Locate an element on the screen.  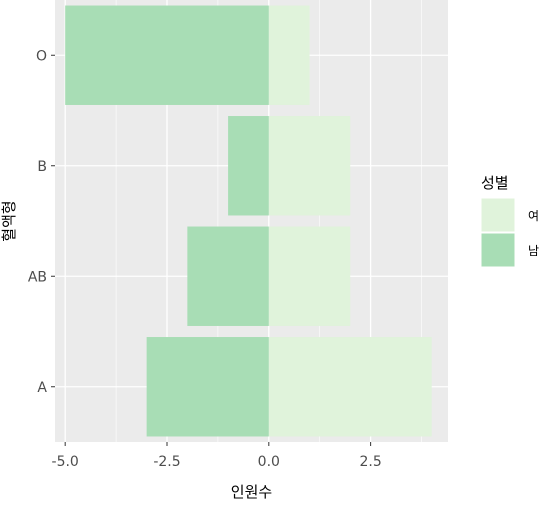
x-tick-label: -2.5 is located at coordinates (166, 462).